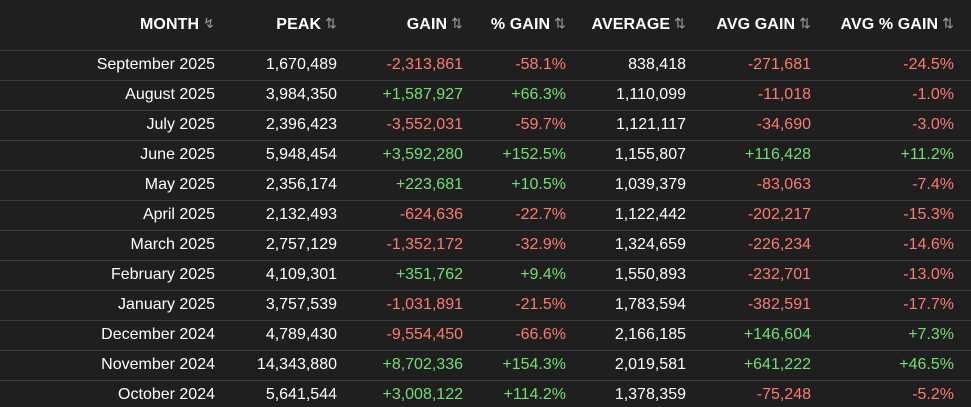  Describe the element at coordinates (301, 94) in the screenshot. I see `cell-peak: 3,984,350` at that location.